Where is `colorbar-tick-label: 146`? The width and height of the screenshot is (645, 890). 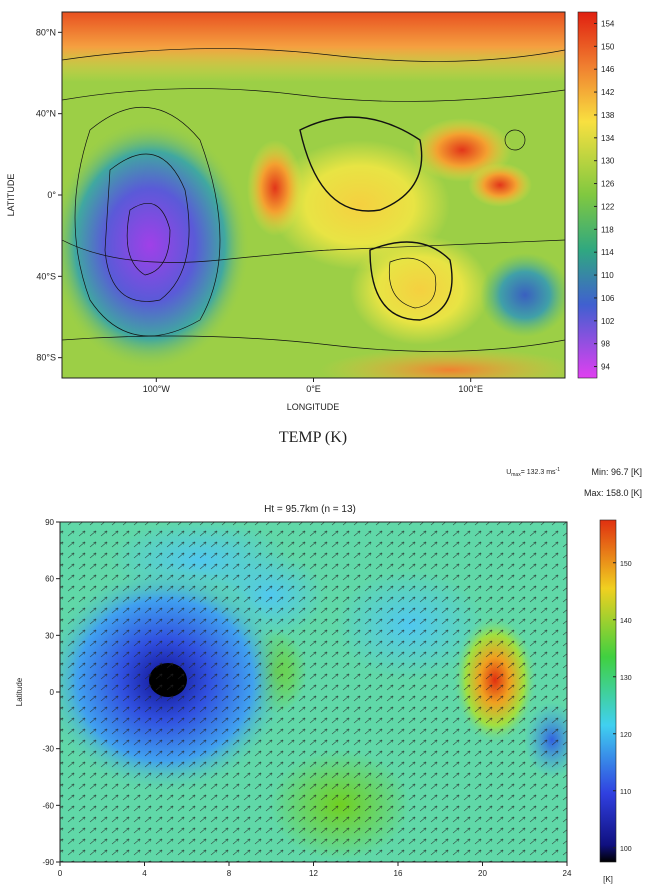 colorbar-tick-label: 146 is located at coordinates (608, 69).